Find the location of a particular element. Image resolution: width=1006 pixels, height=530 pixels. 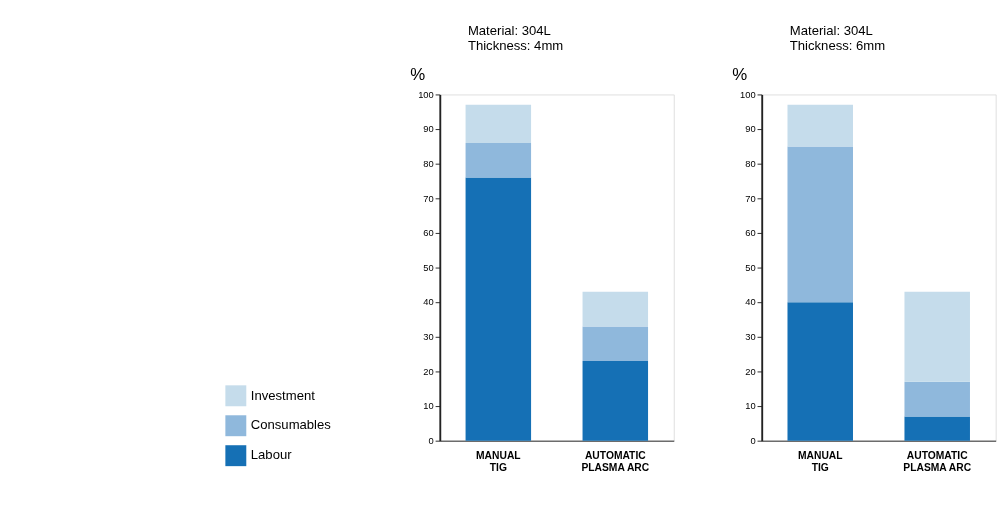

chart-subtitle: Thickness: 4mm is located at coordinates (515, 46).